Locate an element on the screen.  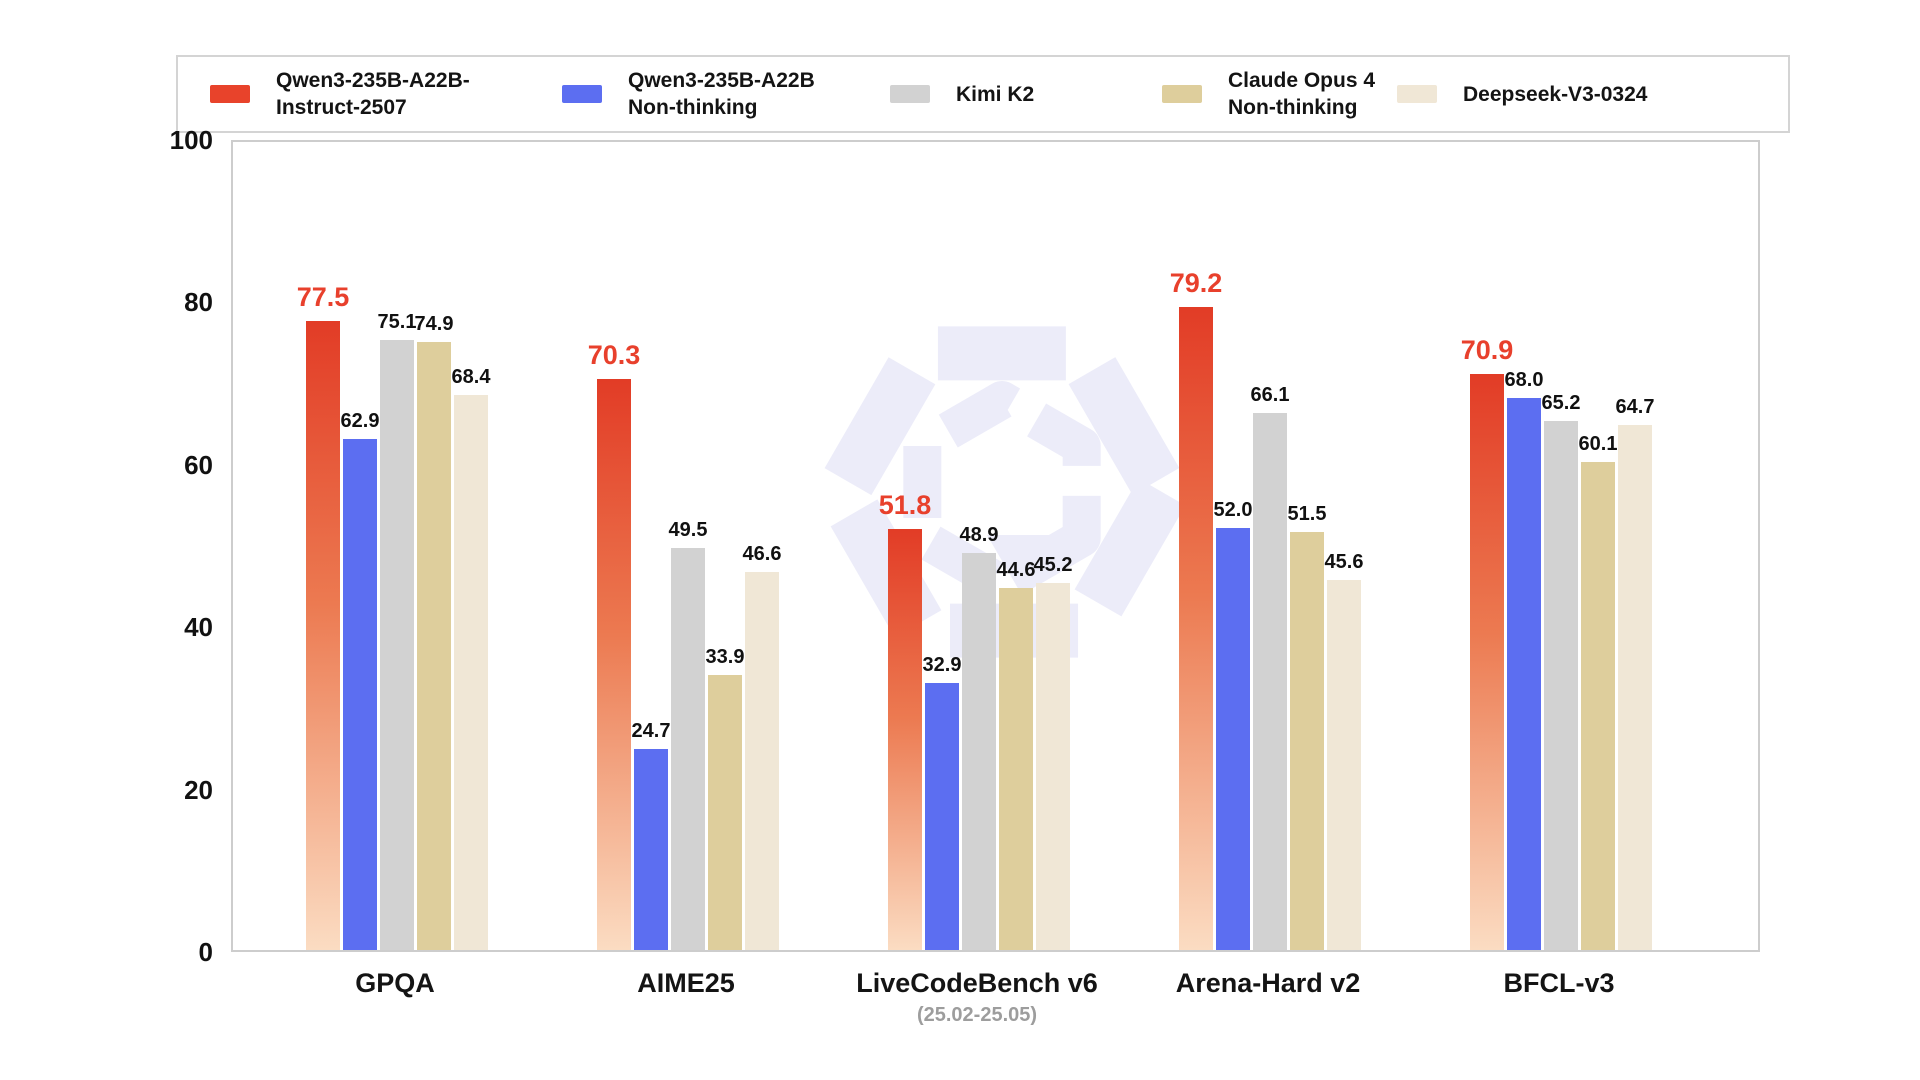
category-sublabel: (25.02-25.05) is located at coordinates (977, 1015).